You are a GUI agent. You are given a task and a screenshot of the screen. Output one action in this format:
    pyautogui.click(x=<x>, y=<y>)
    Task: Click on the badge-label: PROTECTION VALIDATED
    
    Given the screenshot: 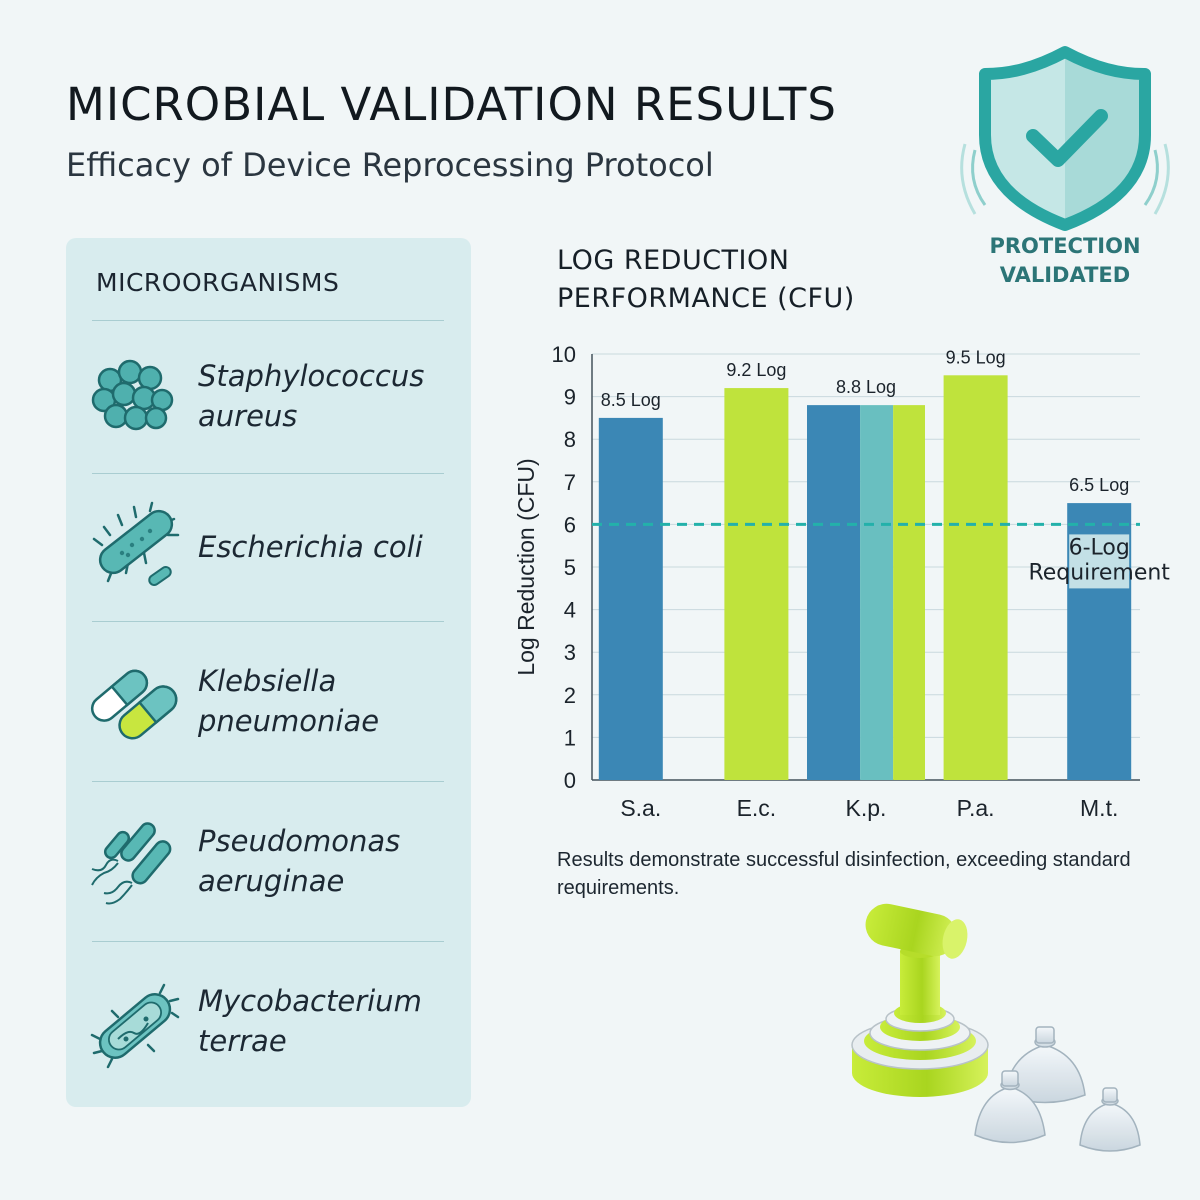 What is the action you would take?
    pyautogui.click(x=1065, y=261)
    